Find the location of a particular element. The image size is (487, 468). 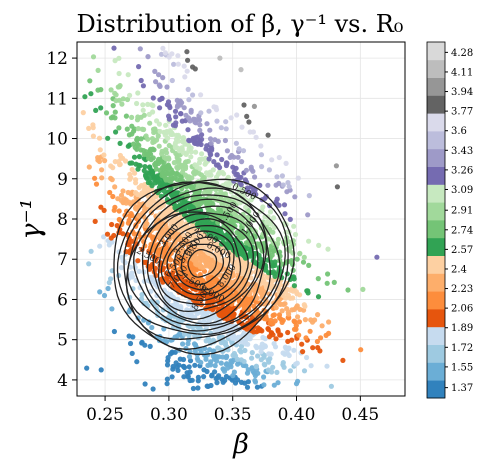

y-axis-ticks: 4 5 6 7 8 9 10 11 12 is located at coordinates (61, 220).